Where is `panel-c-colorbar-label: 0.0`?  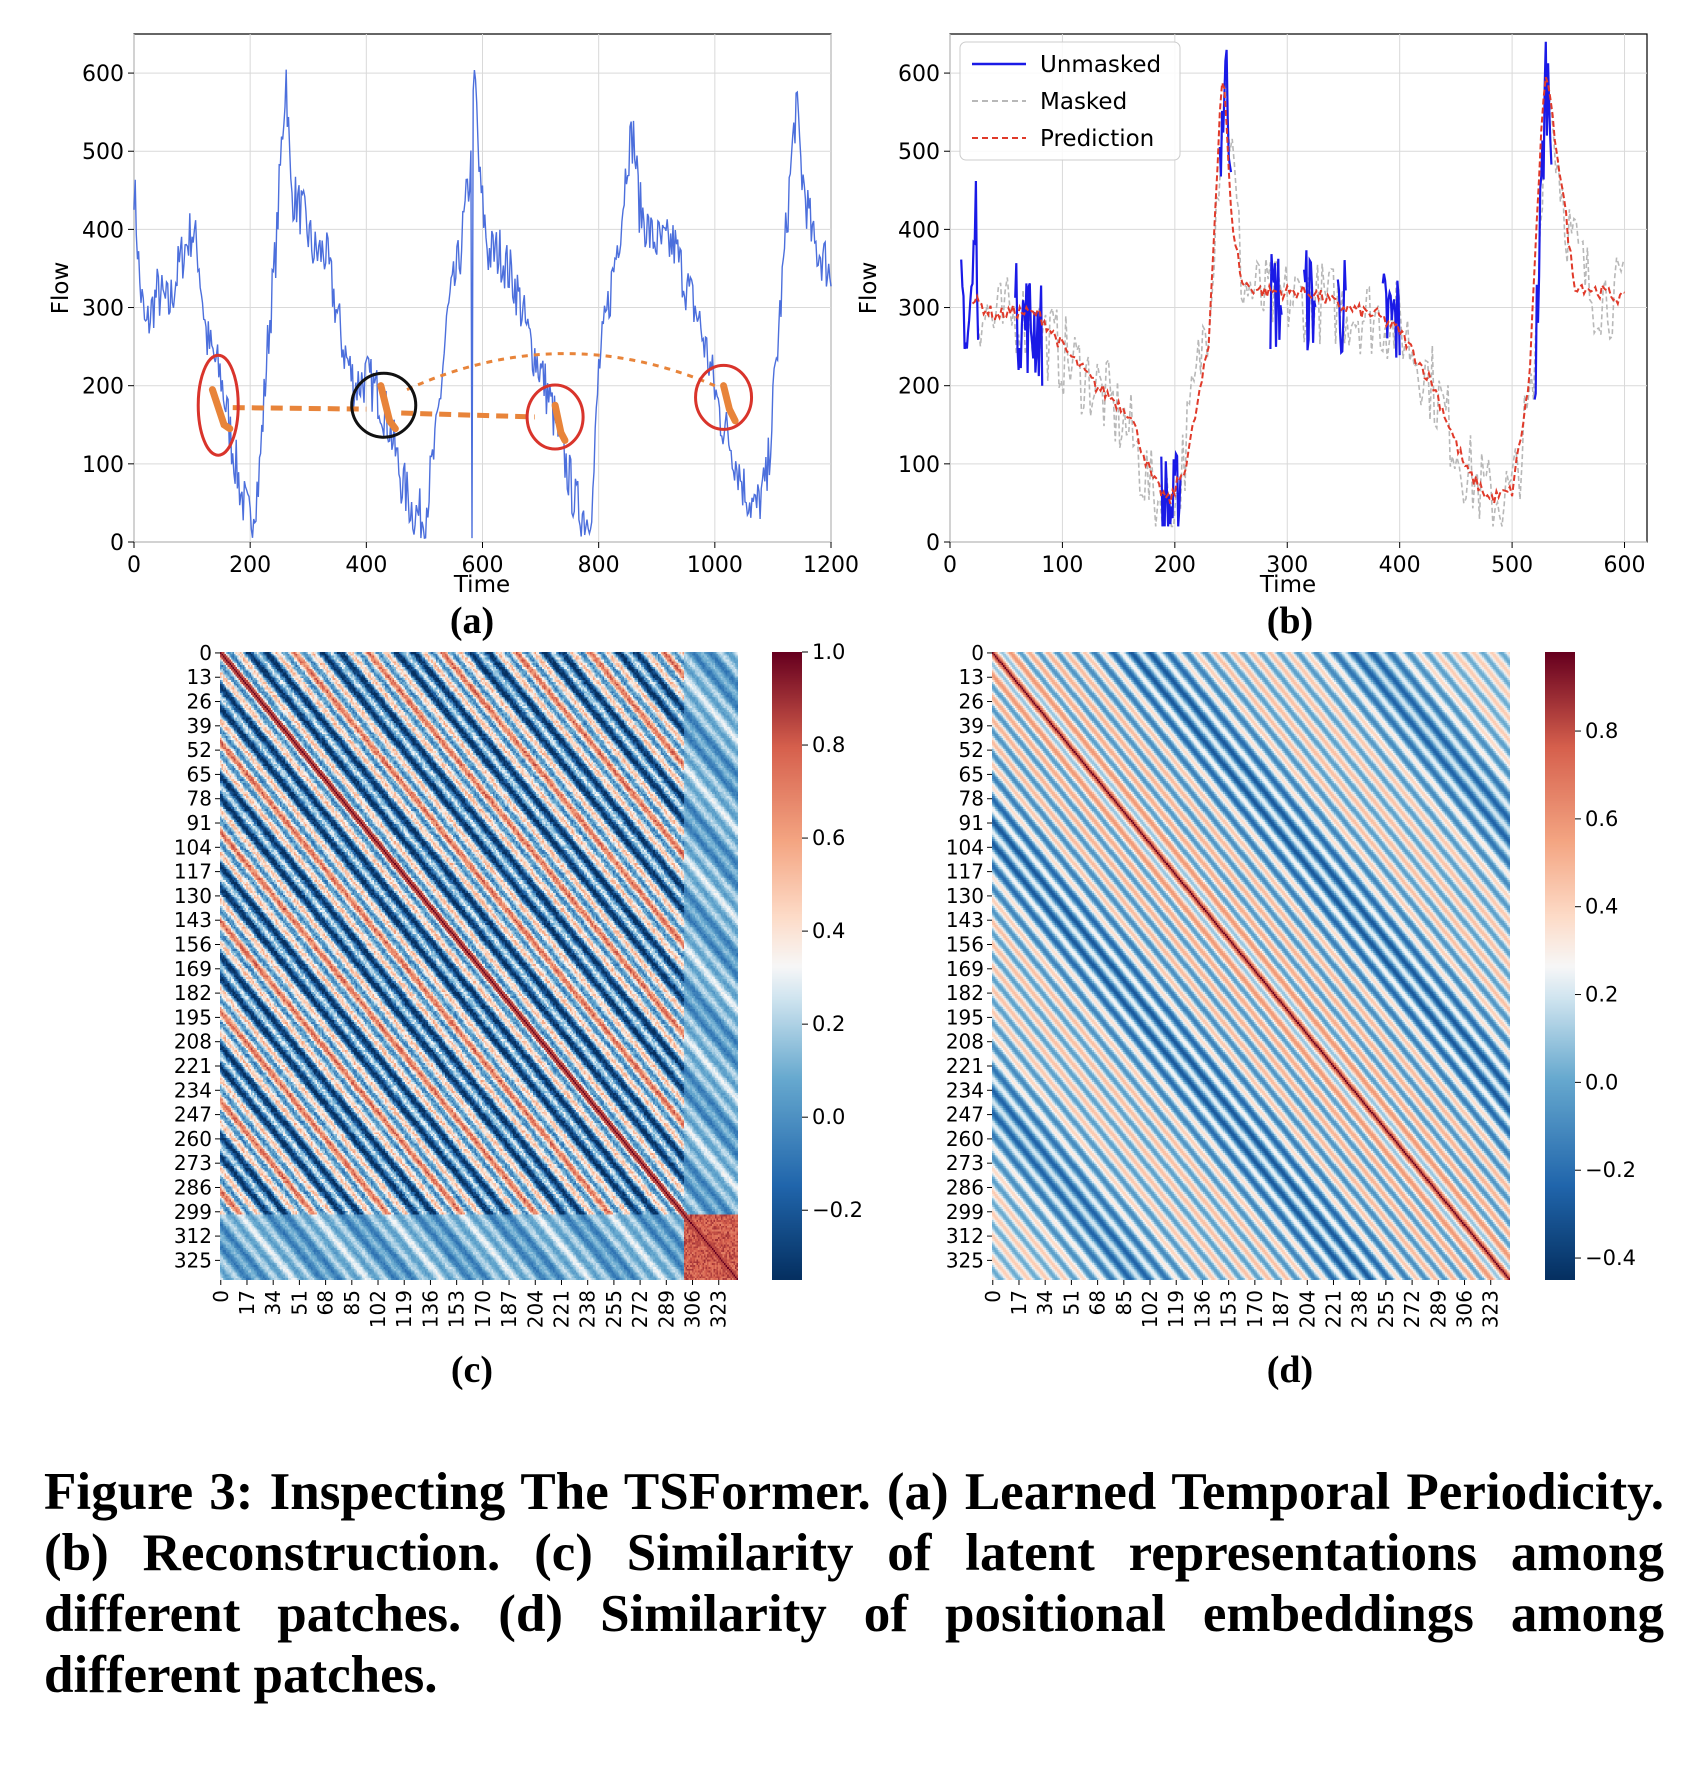 panel-c-colorbar-label: 0.0 is located at coordinates (828, 1117).